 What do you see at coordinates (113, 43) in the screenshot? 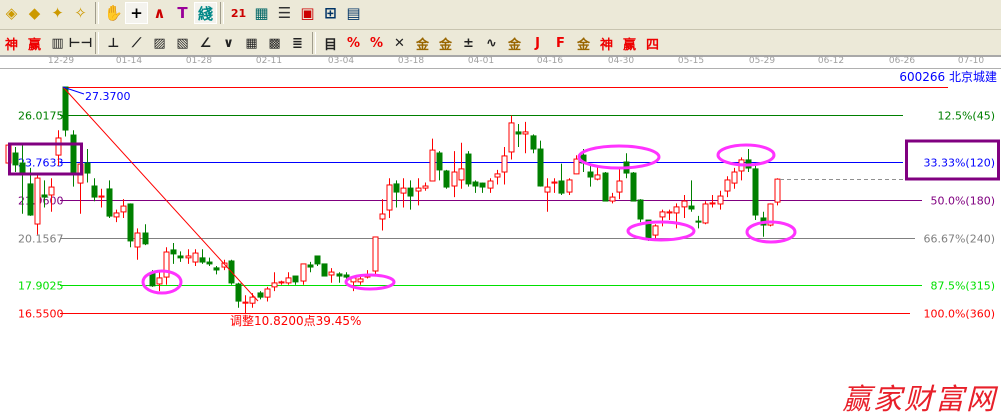
I see `draw-tool-4-button: ⊥` at bounding box center [113, 43].